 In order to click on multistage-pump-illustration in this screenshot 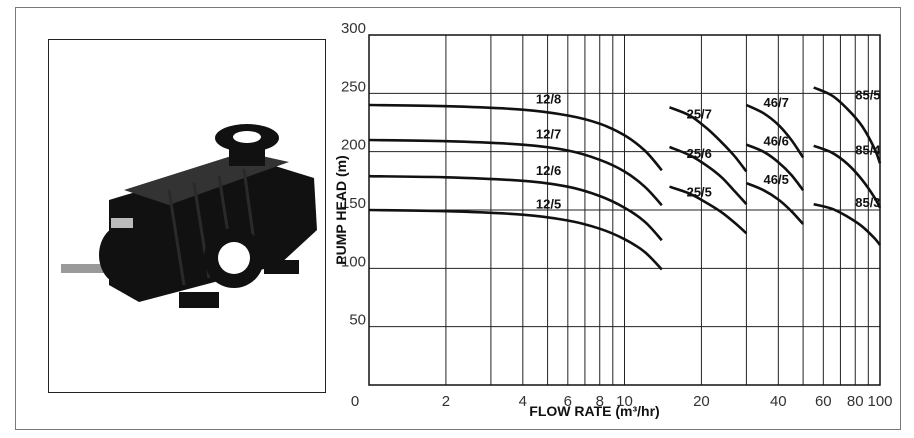, I will do `click(189, 216)`.